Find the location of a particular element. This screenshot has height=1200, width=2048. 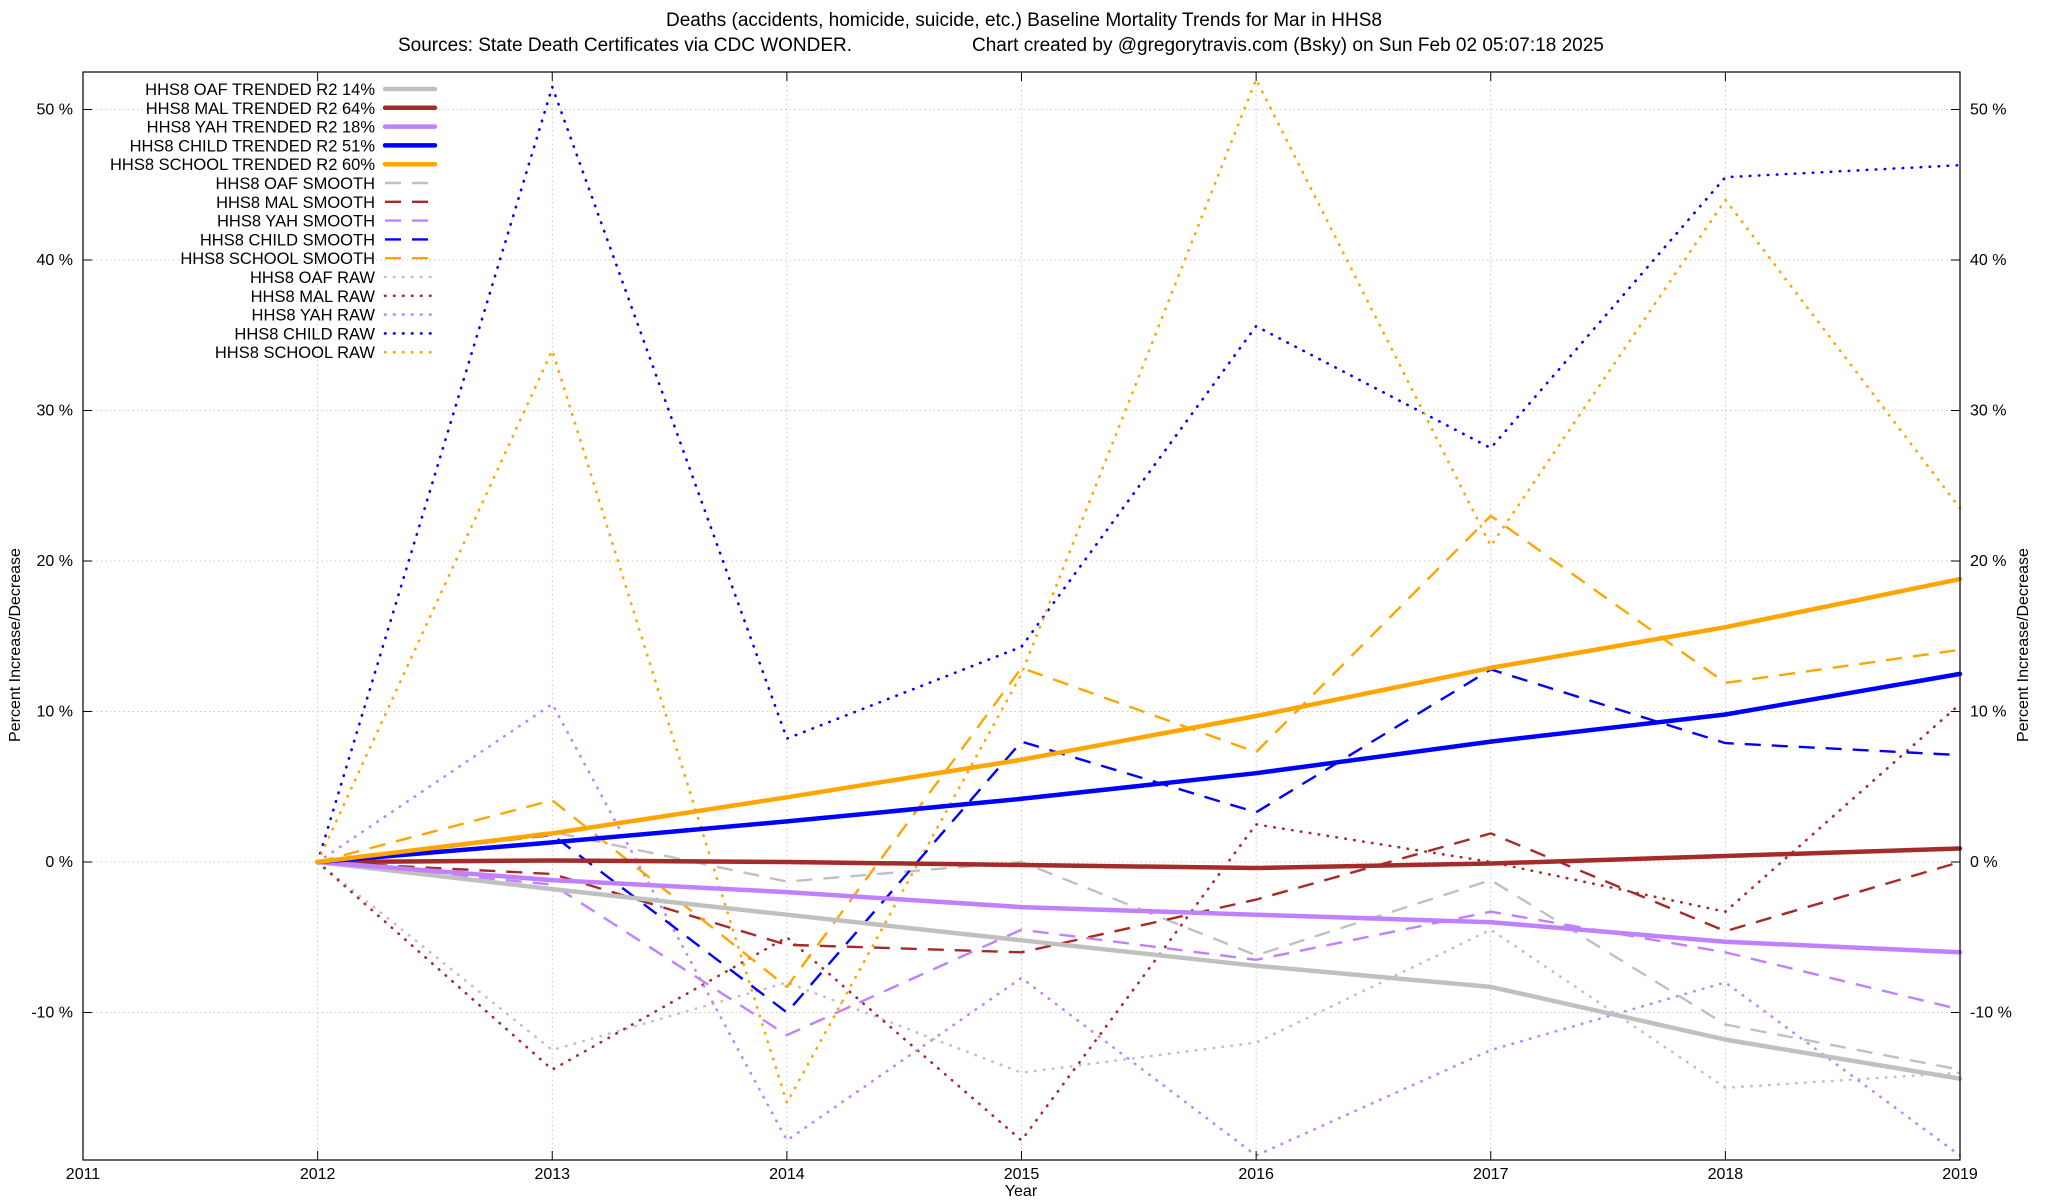

legend-label: HHS8 MAL RAW is located at coordinates (313, 297).